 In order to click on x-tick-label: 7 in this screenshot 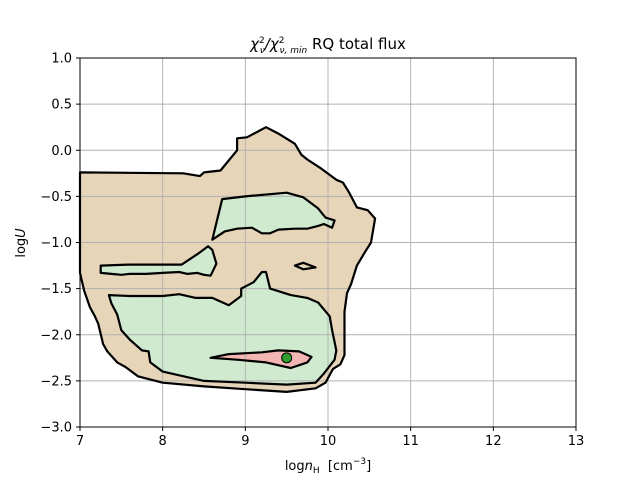, I will do `click(80, 441)`.